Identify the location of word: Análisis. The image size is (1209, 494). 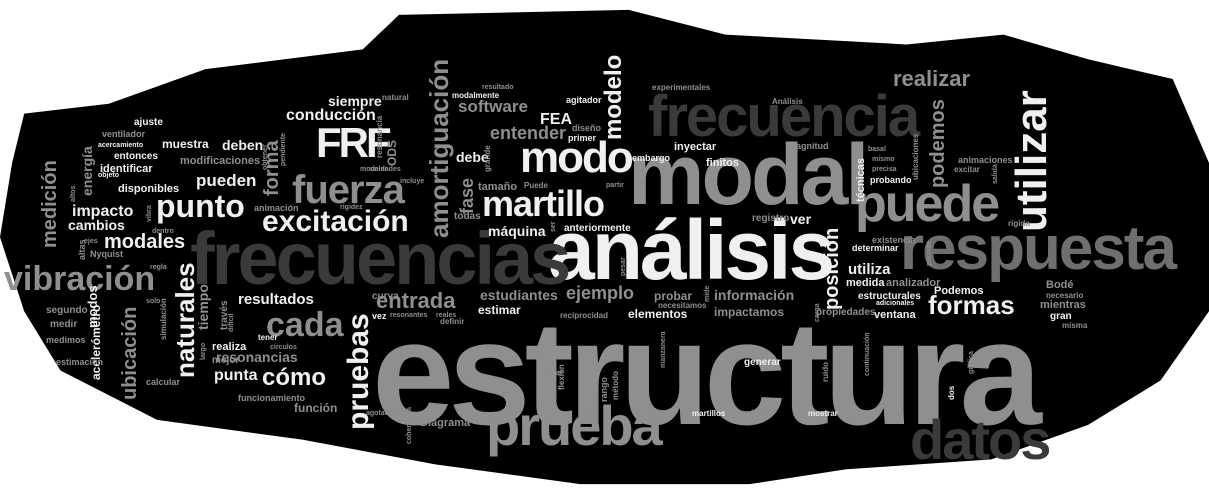
(787, 101).